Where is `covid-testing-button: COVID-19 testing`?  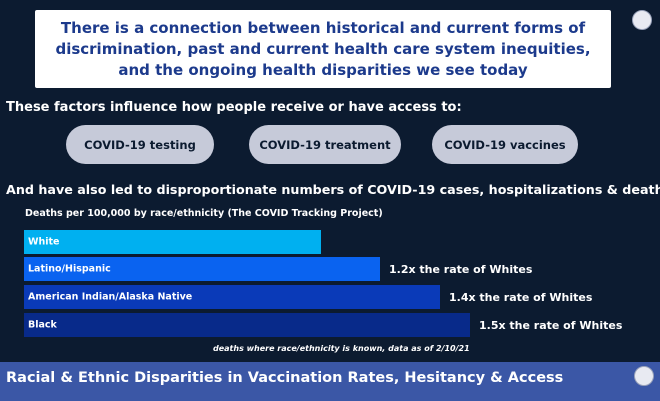 covid-testing-button: COVID-19 testing is located at coordinates (140, 144).